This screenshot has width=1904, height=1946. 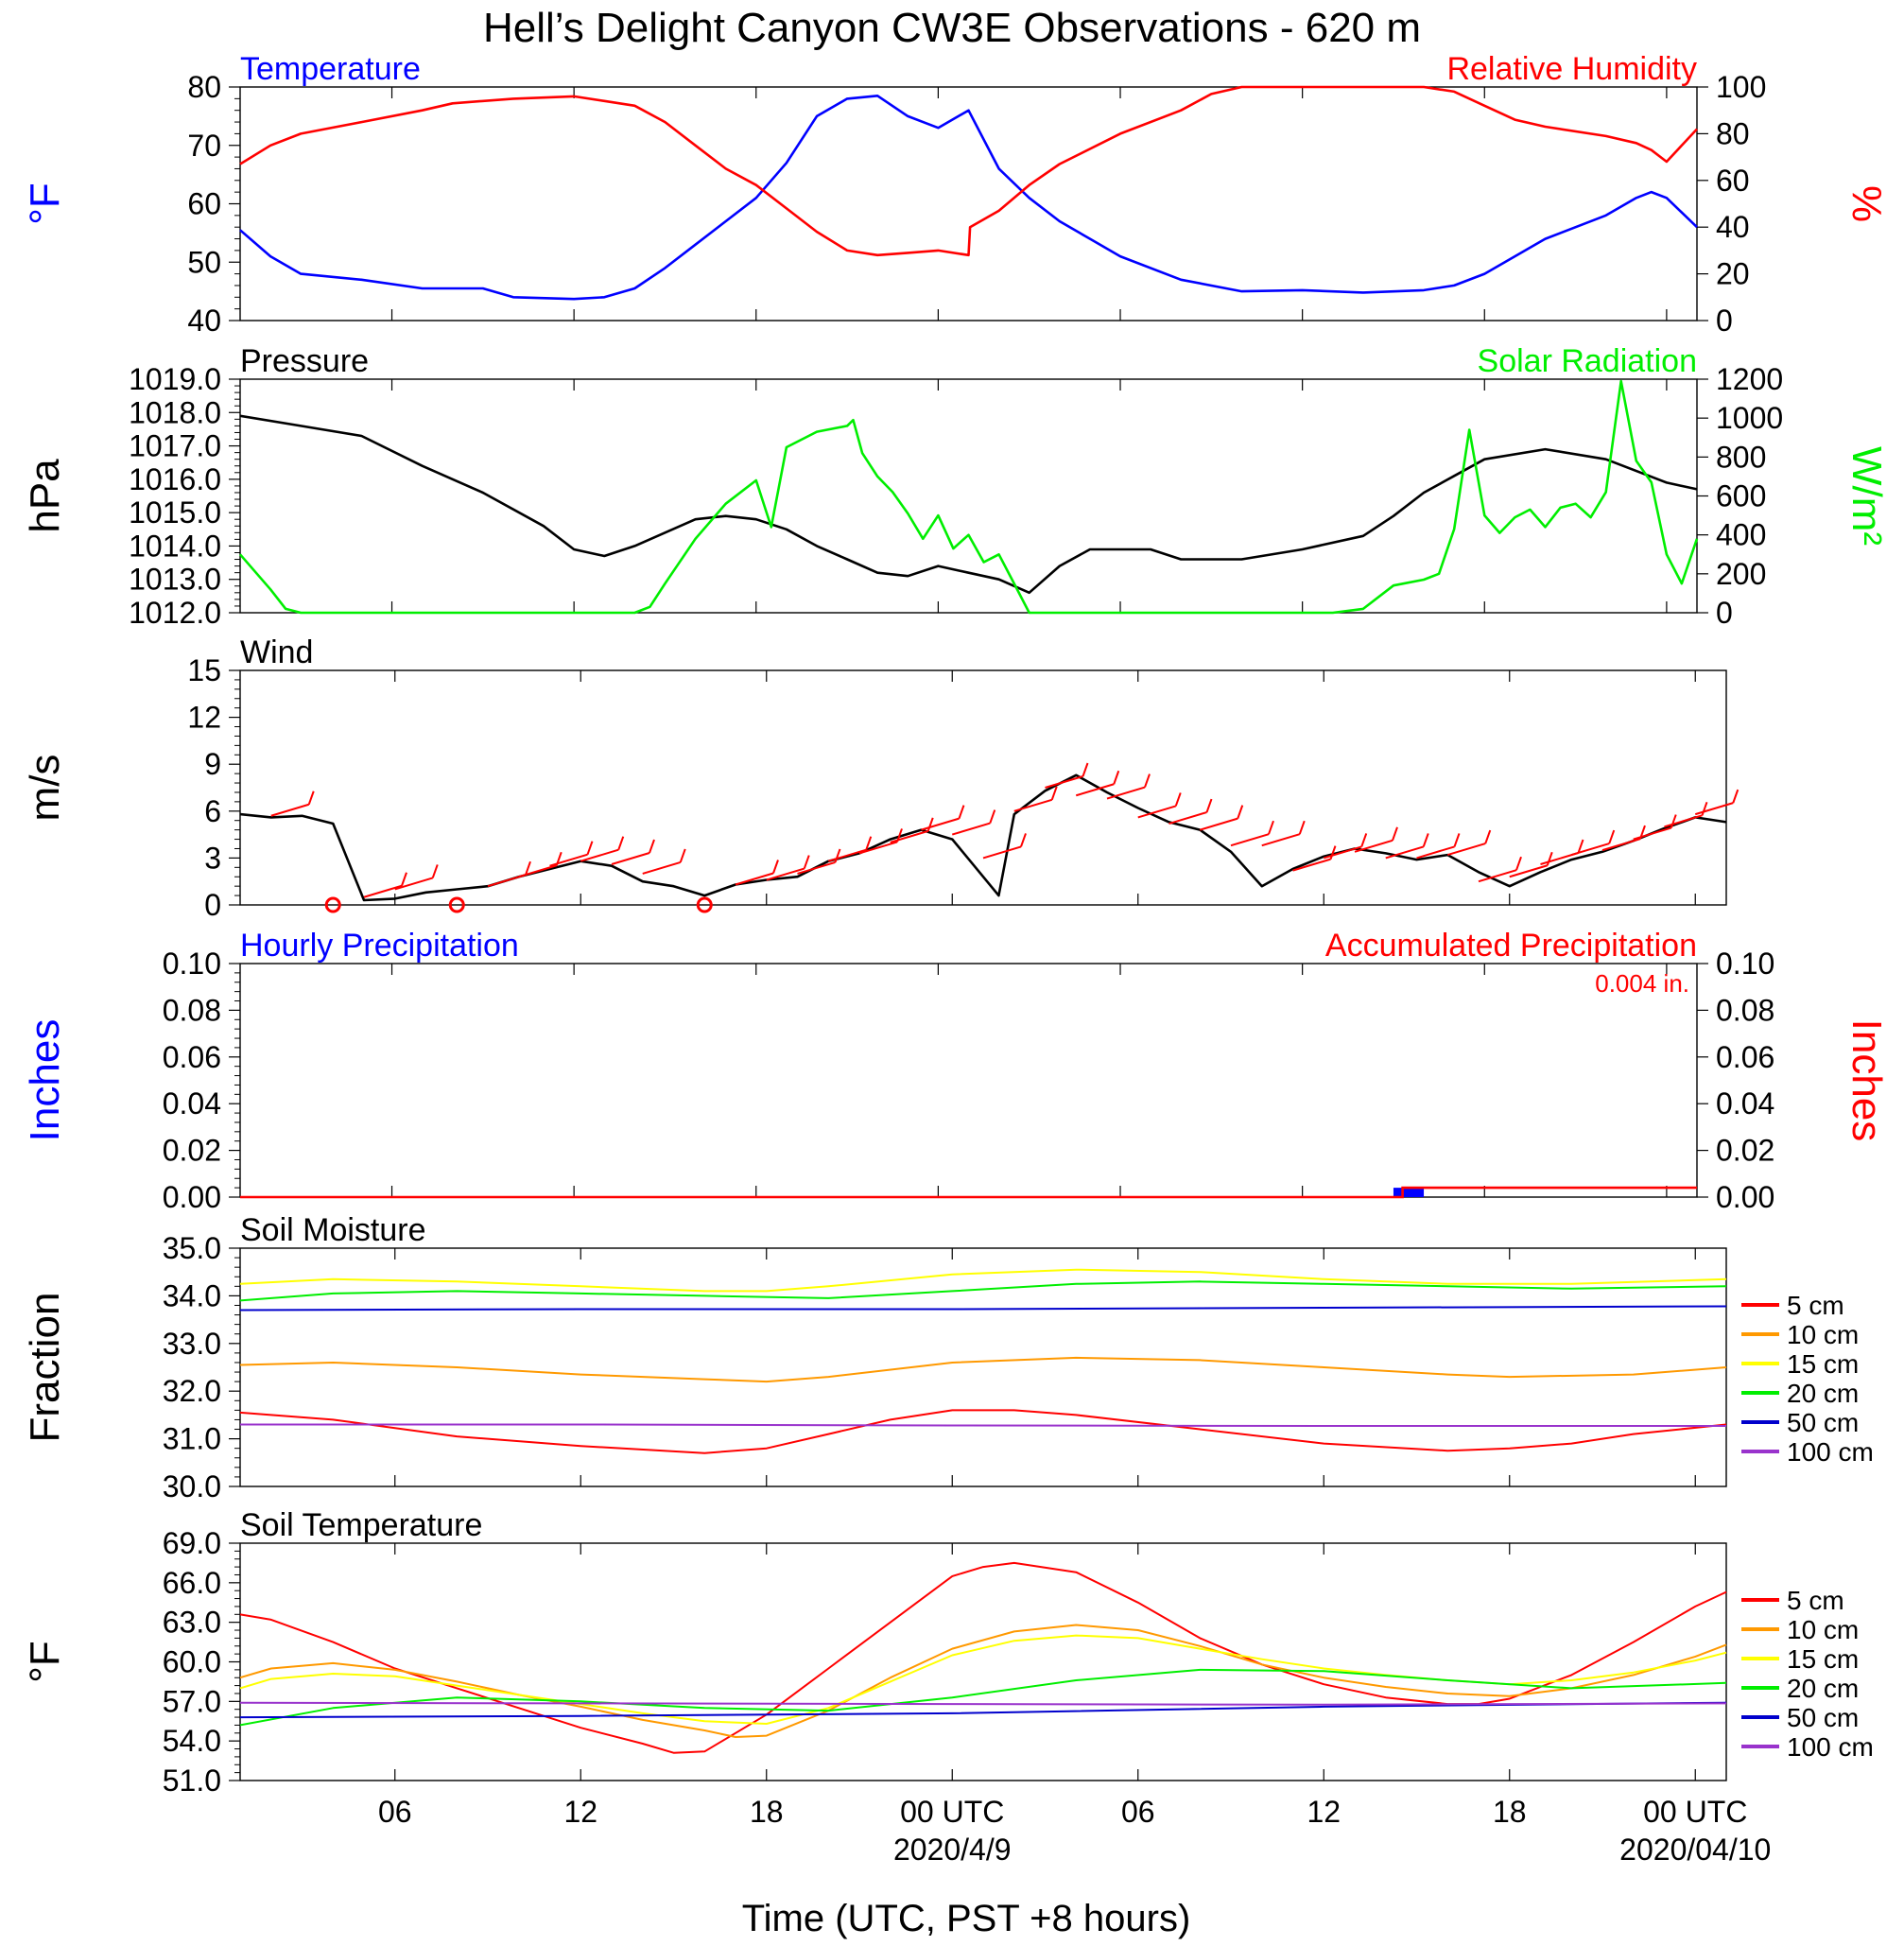 What do you see at coordinates (1741, 574) in the screenshot?
I see `y-right-tick-label: 200` at bounding box center [1741, 574].